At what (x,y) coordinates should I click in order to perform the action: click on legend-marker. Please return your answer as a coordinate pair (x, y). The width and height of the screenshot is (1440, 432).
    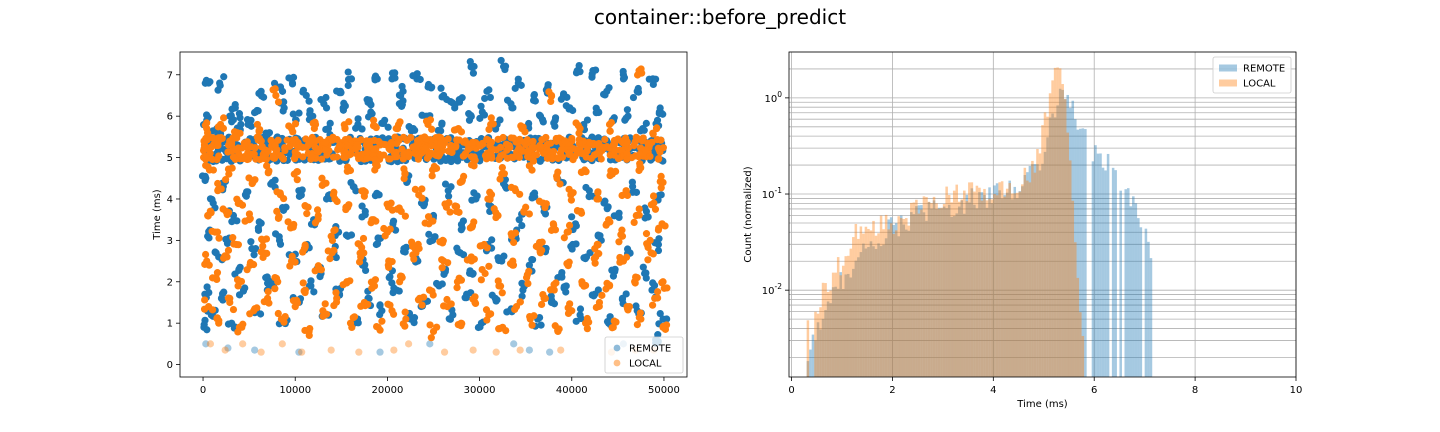
    Looking at the image, I should click on (617, 348).